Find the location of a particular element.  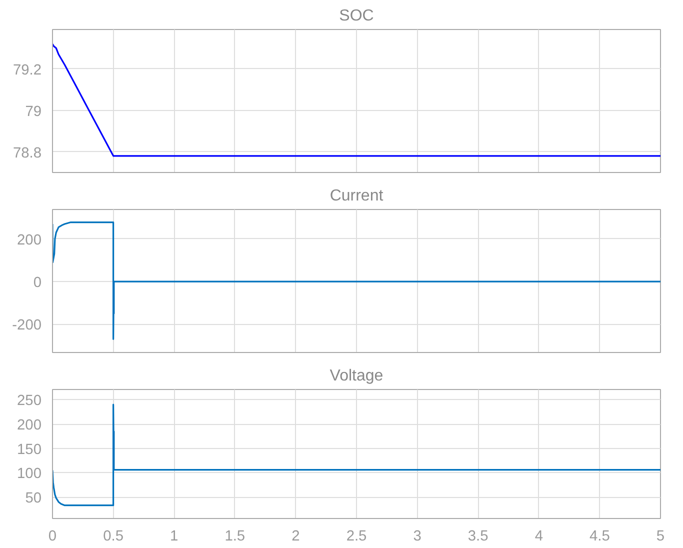

y-tick-label: 79 is located at coordinates (33, 112).